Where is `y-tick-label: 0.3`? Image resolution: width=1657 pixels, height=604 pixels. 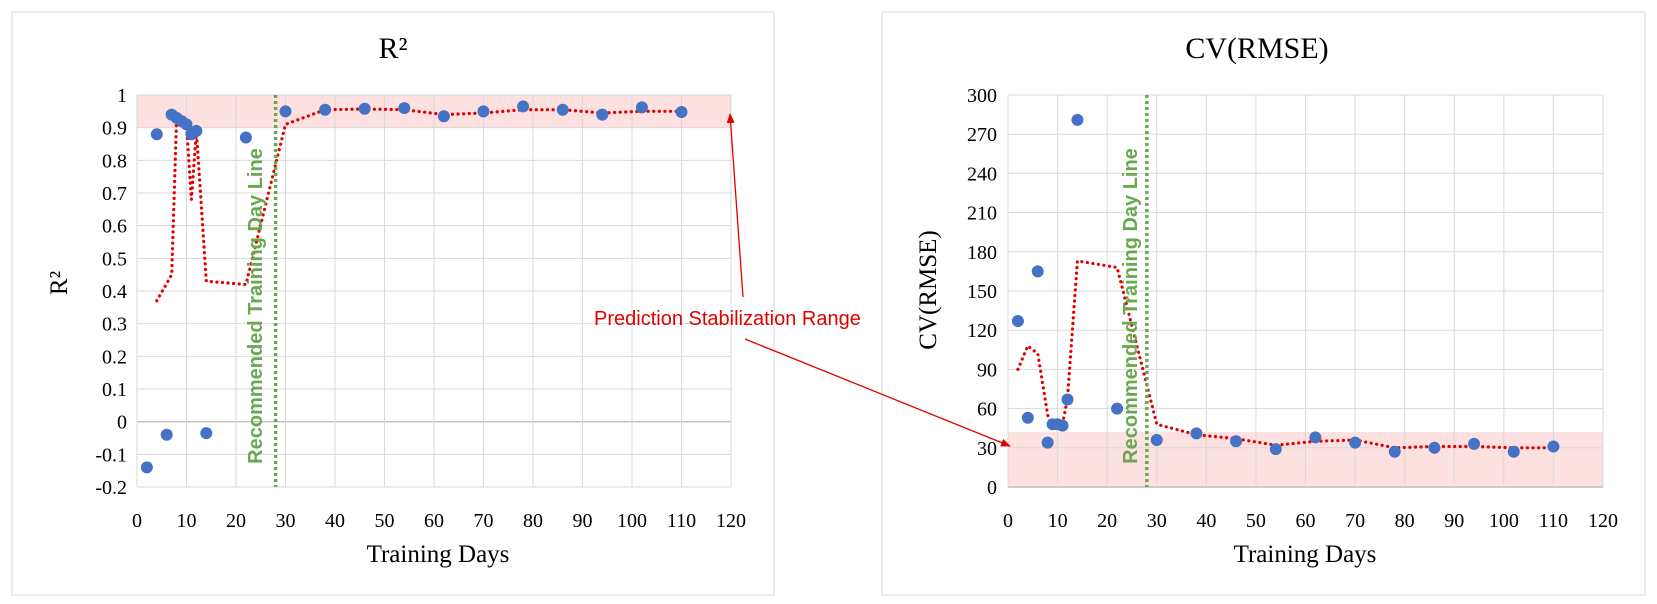
y-tick-label: 0.3 is located at coordinates (114, 325).